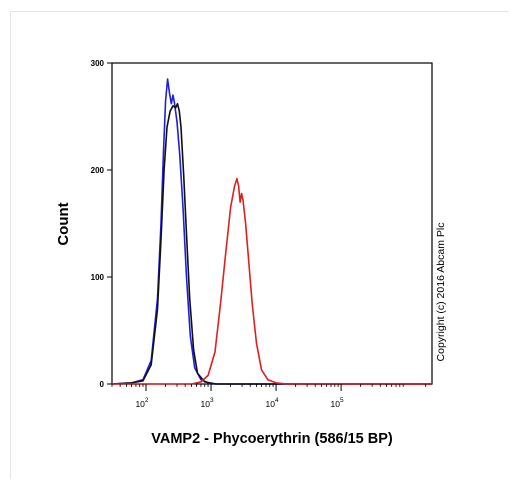  What do you see at coordinates (101, 224) in the screenshot?
I see `y-ticks: 0 100 200 300` at bounding box center [101, 224].